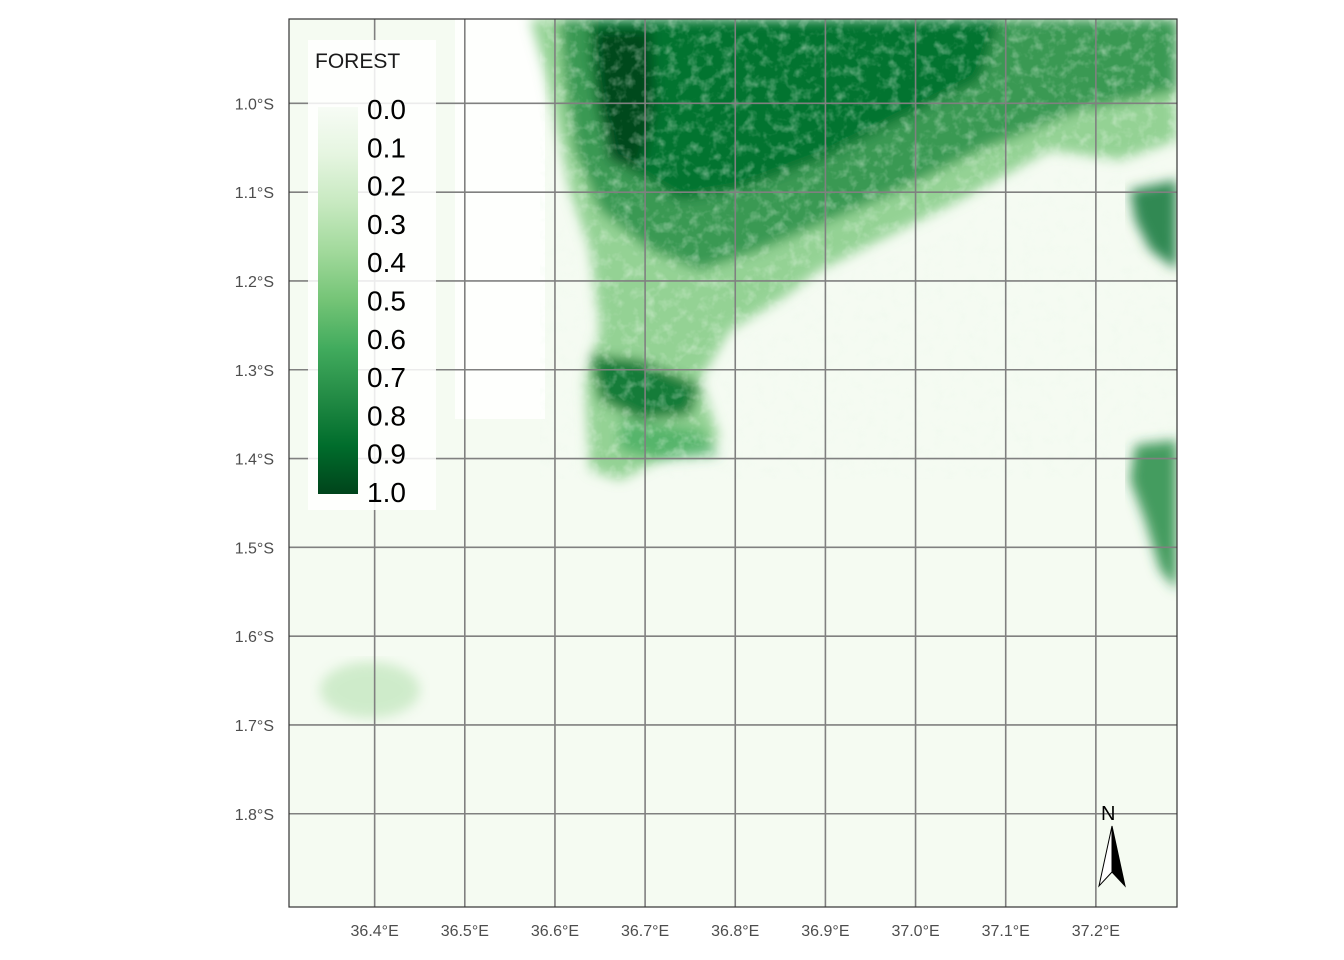 This screenshot has width=1344, height=960. What do you see at coordinates (555, 931) in the screenshot?
I see `x-tick-label: 36.6°E` at bounding box center [555, 931].